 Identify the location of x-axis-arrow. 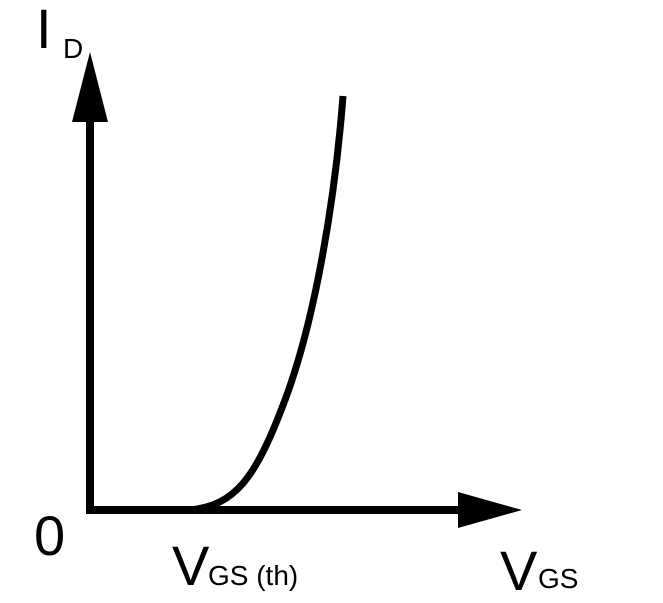
(490, 510).